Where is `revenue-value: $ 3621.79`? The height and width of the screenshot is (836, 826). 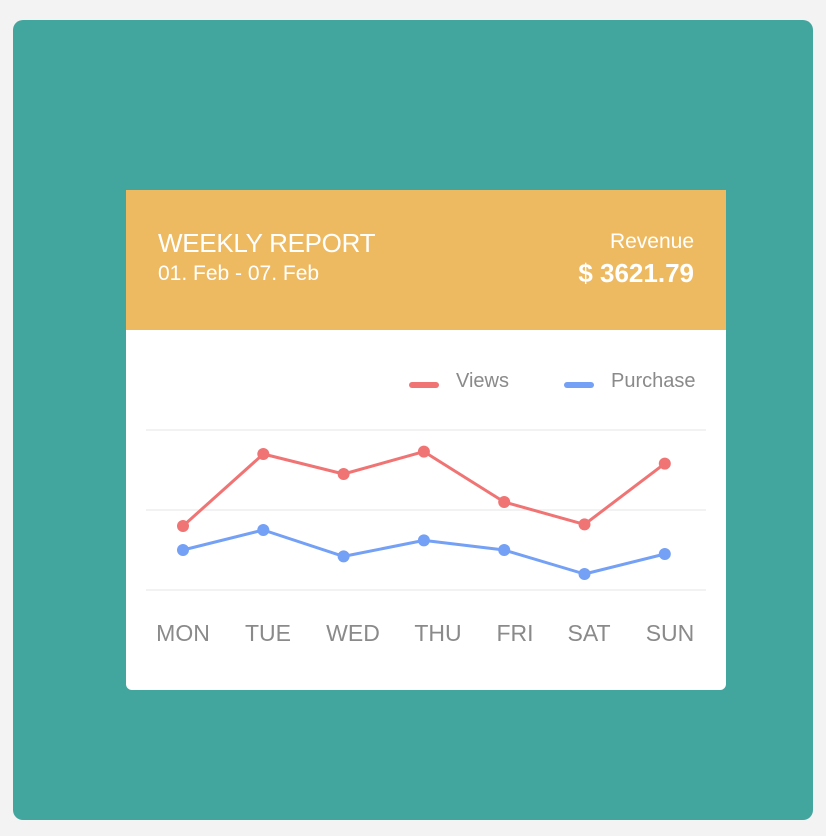 revenue-value: $ 3621.79 is located at coordinates (636, 273).